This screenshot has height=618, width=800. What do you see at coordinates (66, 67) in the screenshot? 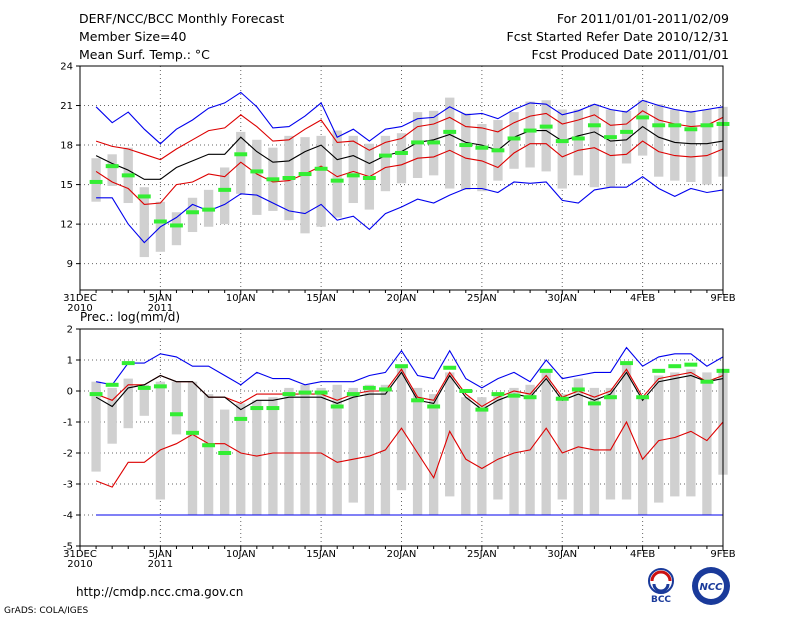
I see `y-tick-label: 24` at bounding box center [66, 67].